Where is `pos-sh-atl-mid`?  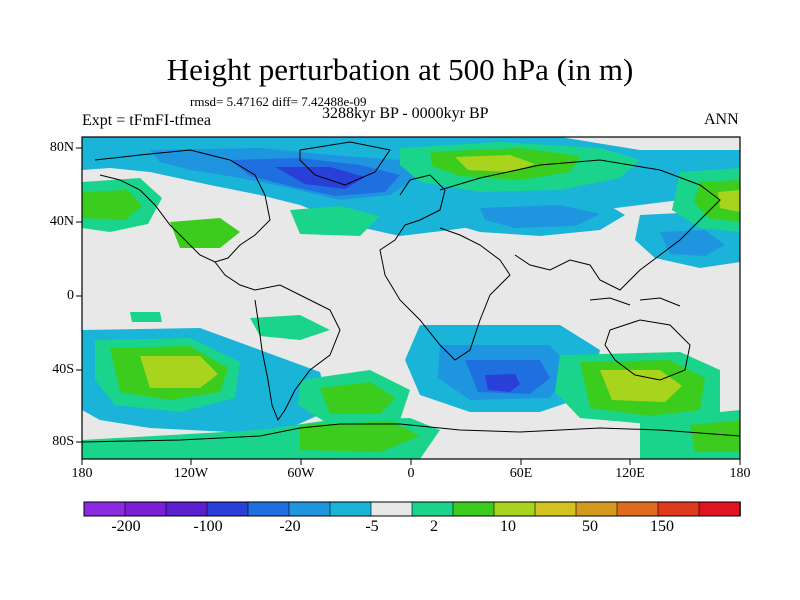
pos-sh-atl-mid is located at coordinates (357, 398).